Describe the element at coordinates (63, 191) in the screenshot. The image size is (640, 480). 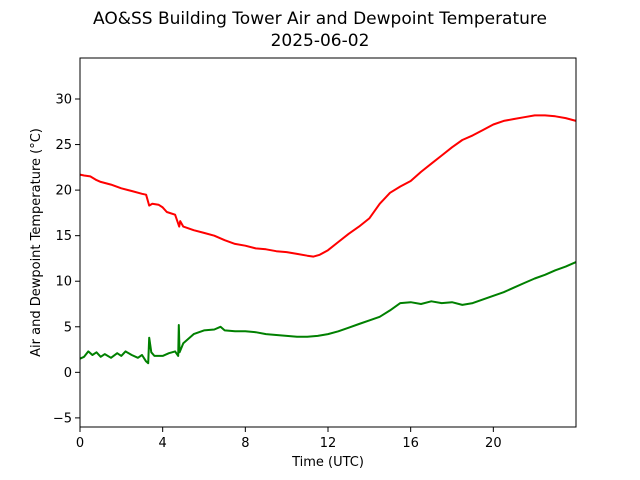
I see `y-tick-label: 20` at that location.